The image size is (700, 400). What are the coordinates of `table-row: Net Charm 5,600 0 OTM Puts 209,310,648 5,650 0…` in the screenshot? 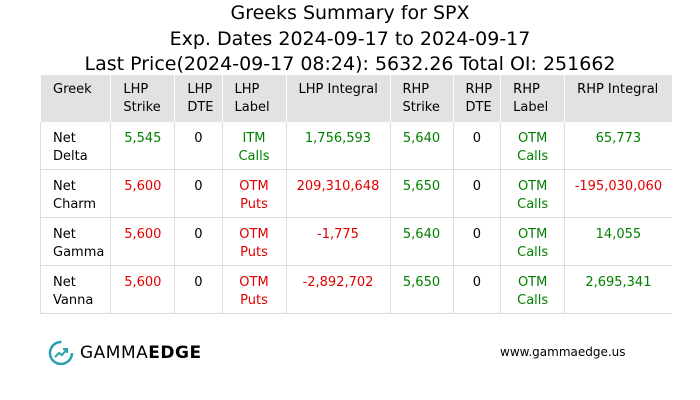 It's located at (355, 193).